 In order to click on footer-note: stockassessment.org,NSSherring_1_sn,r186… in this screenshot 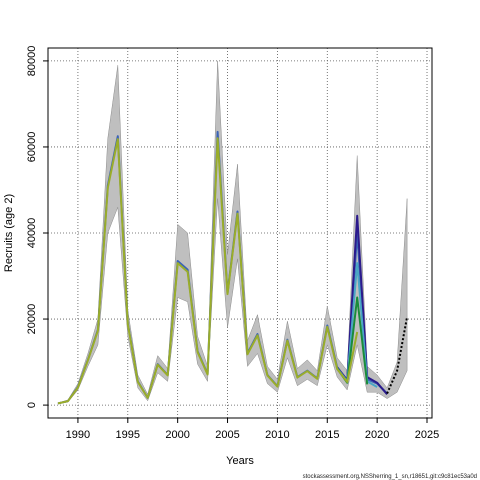, I will do `click(390, 477)`.